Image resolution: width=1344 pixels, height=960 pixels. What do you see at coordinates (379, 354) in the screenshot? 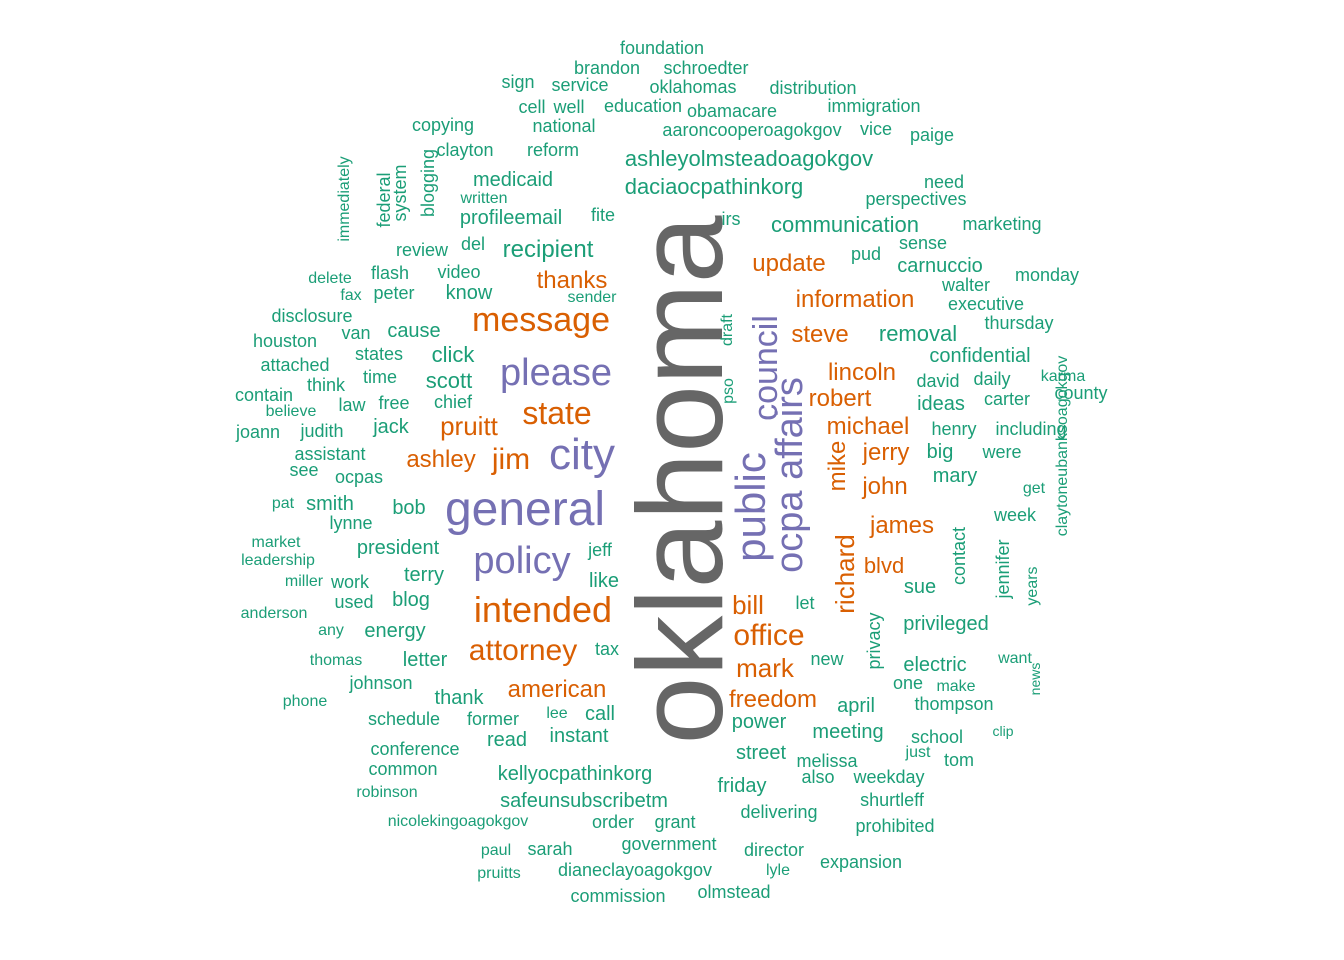
I see `cloud-word: states` at bounding box center [379, 354].